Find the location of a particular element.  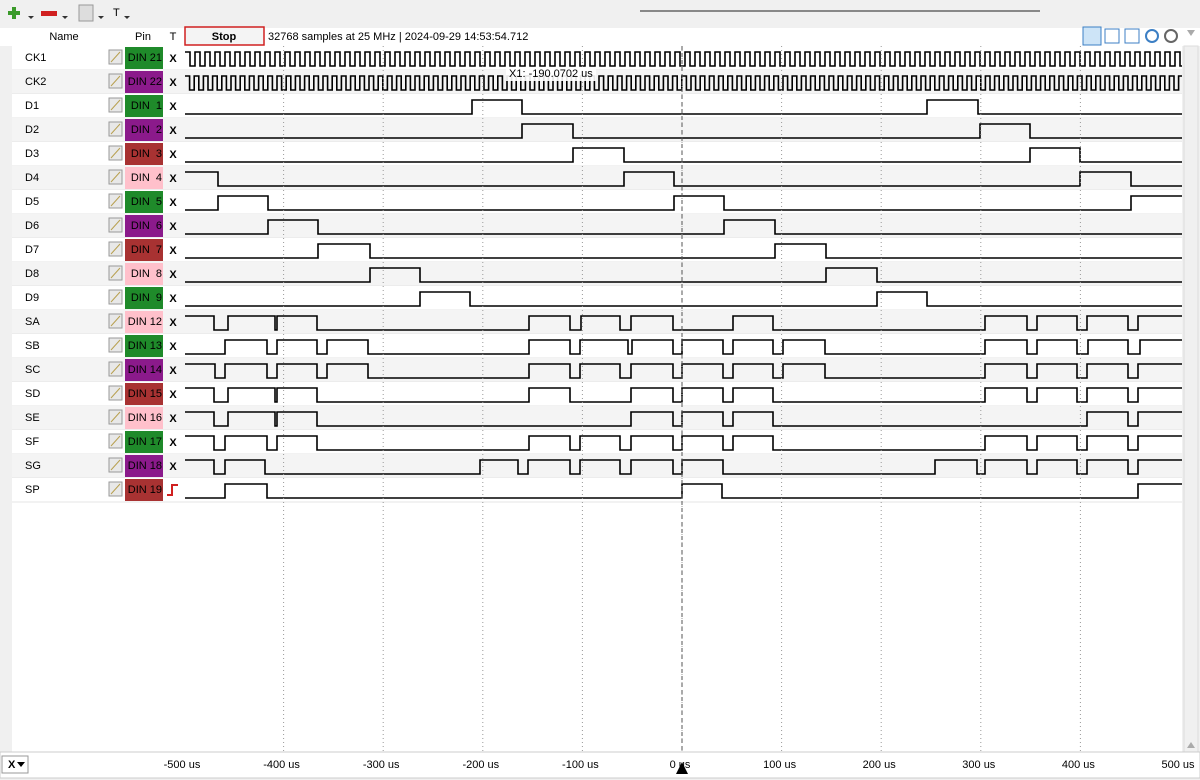

pin-label: DIN 16 is located at coordinates (145, 418).